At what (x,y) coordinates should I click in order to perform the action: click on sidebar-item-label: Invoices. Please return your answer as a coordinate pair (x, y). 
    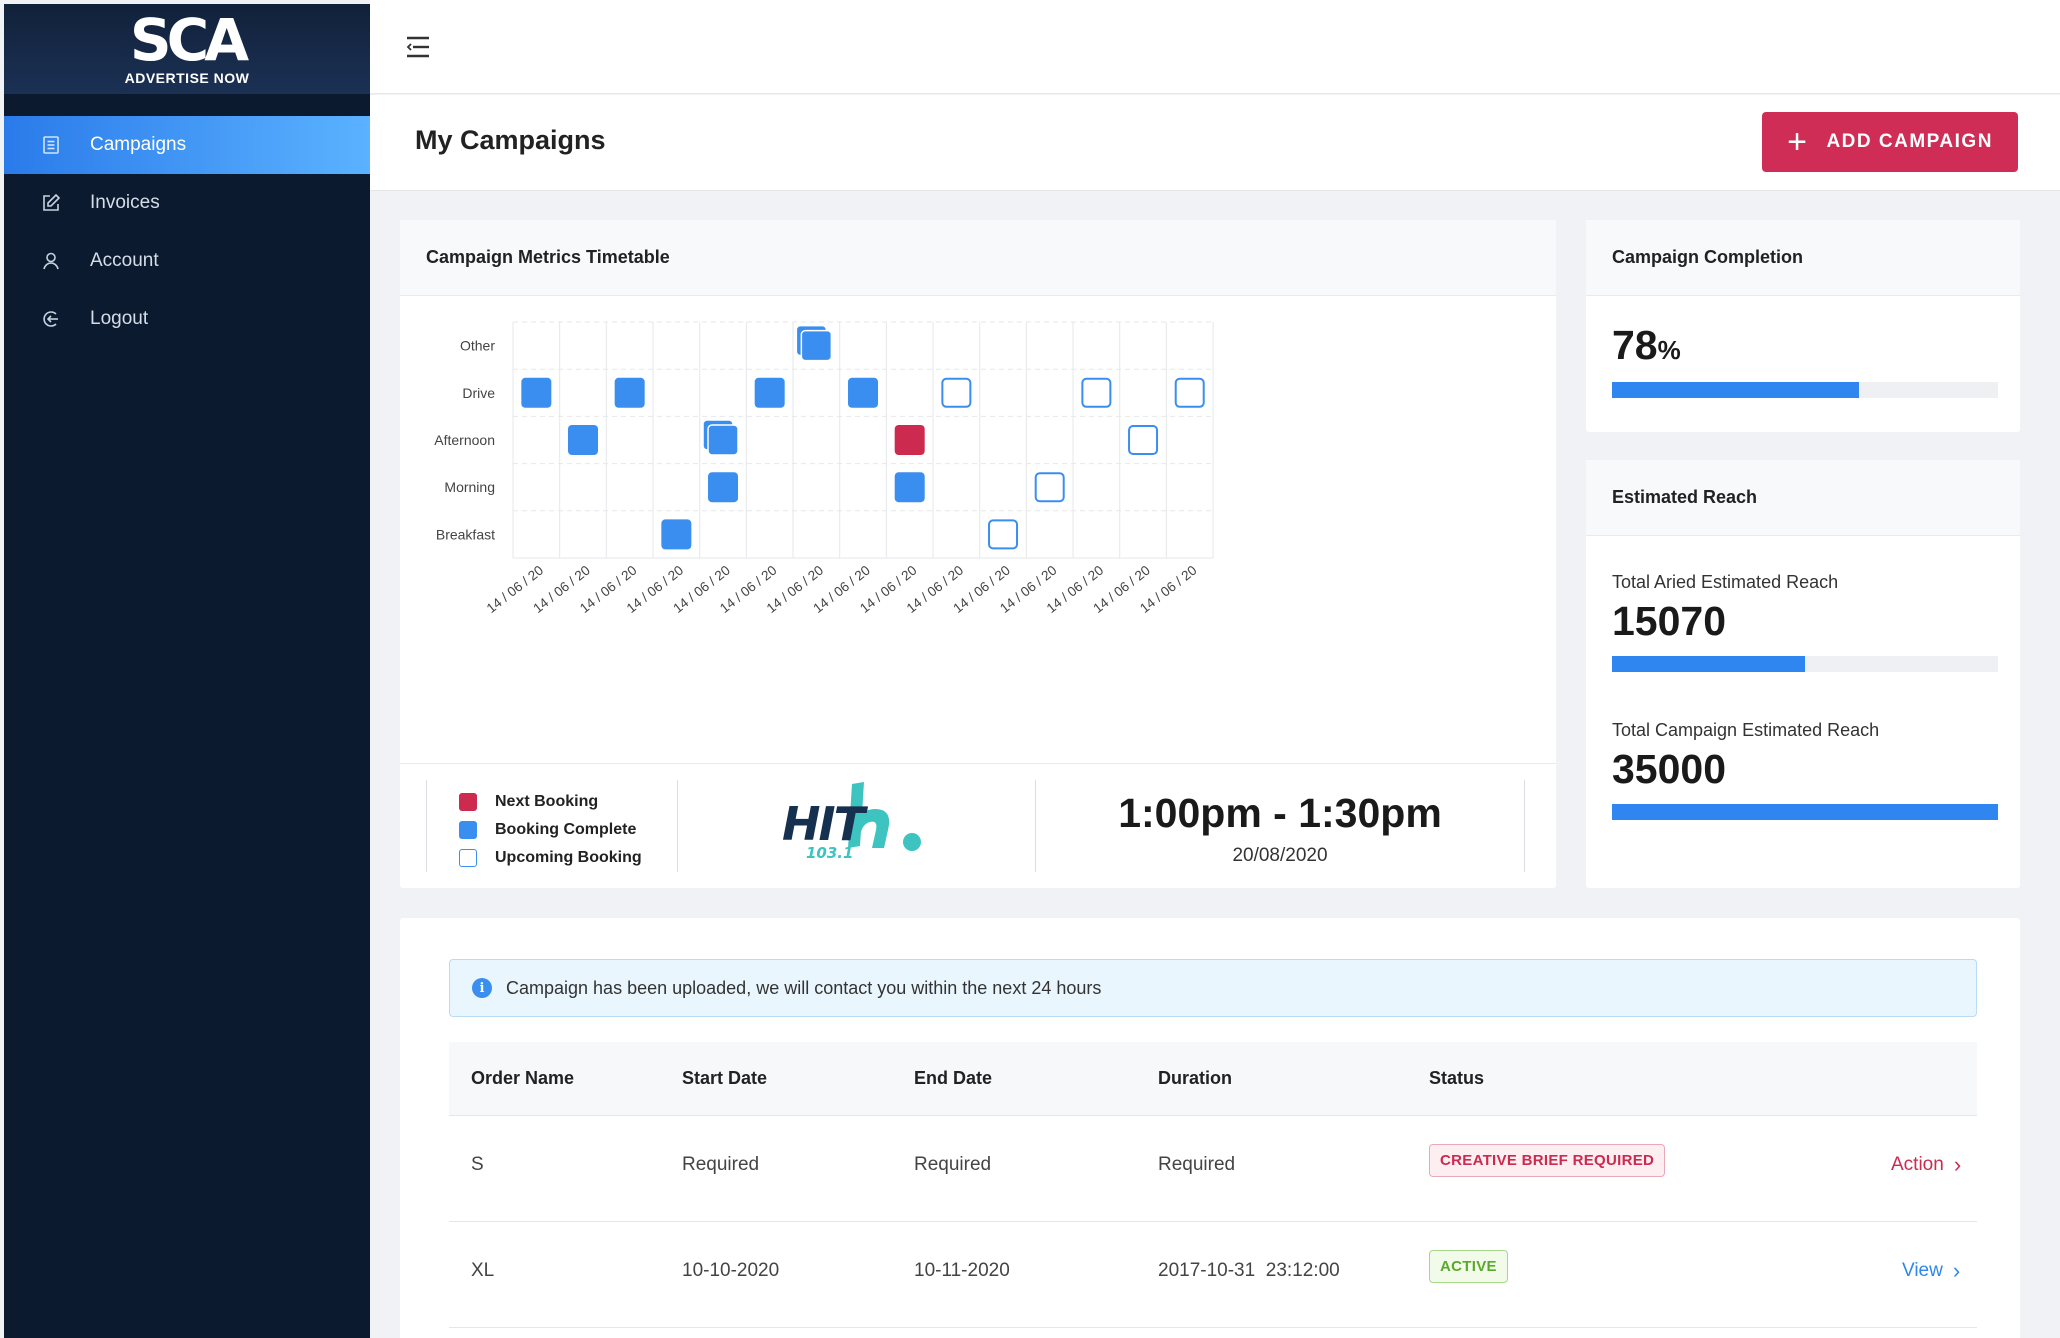
    Looking at the image, I should click on (125, 202).